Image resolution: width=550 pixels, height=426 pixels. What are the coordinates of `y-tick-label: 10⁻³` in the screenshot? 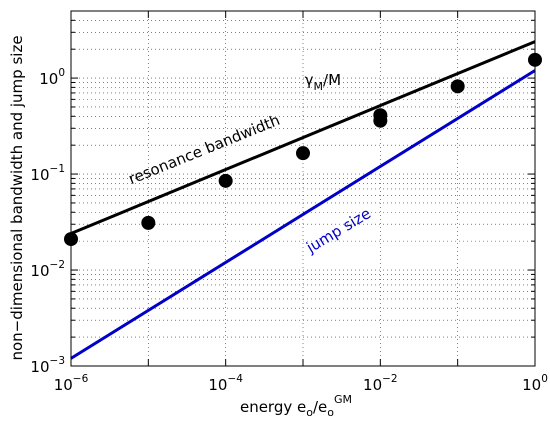 It's located at (47, 365).